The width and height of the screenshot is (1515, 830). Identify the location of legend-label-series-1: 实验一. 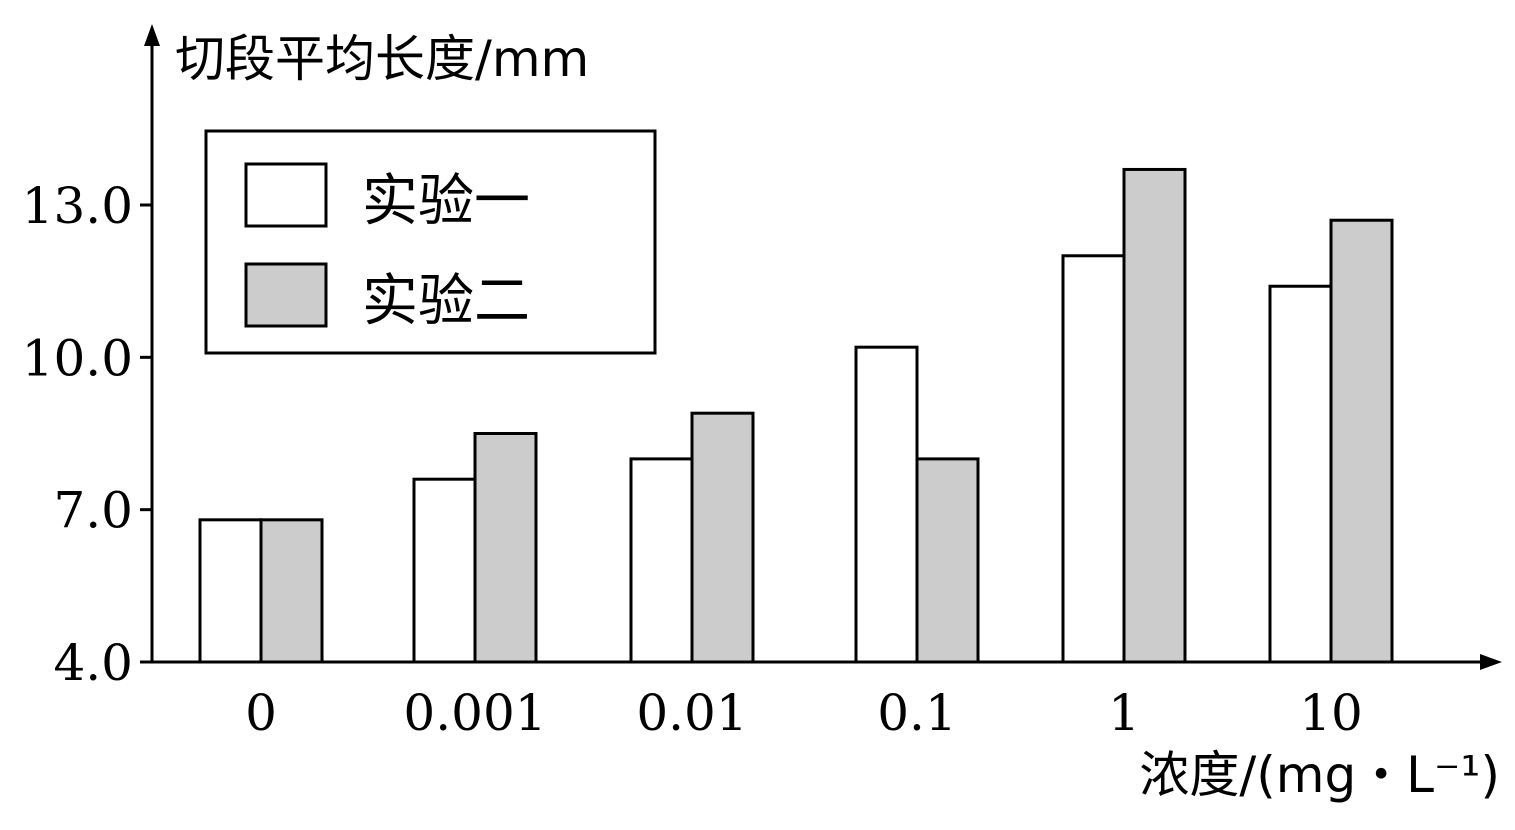
(446, 201).